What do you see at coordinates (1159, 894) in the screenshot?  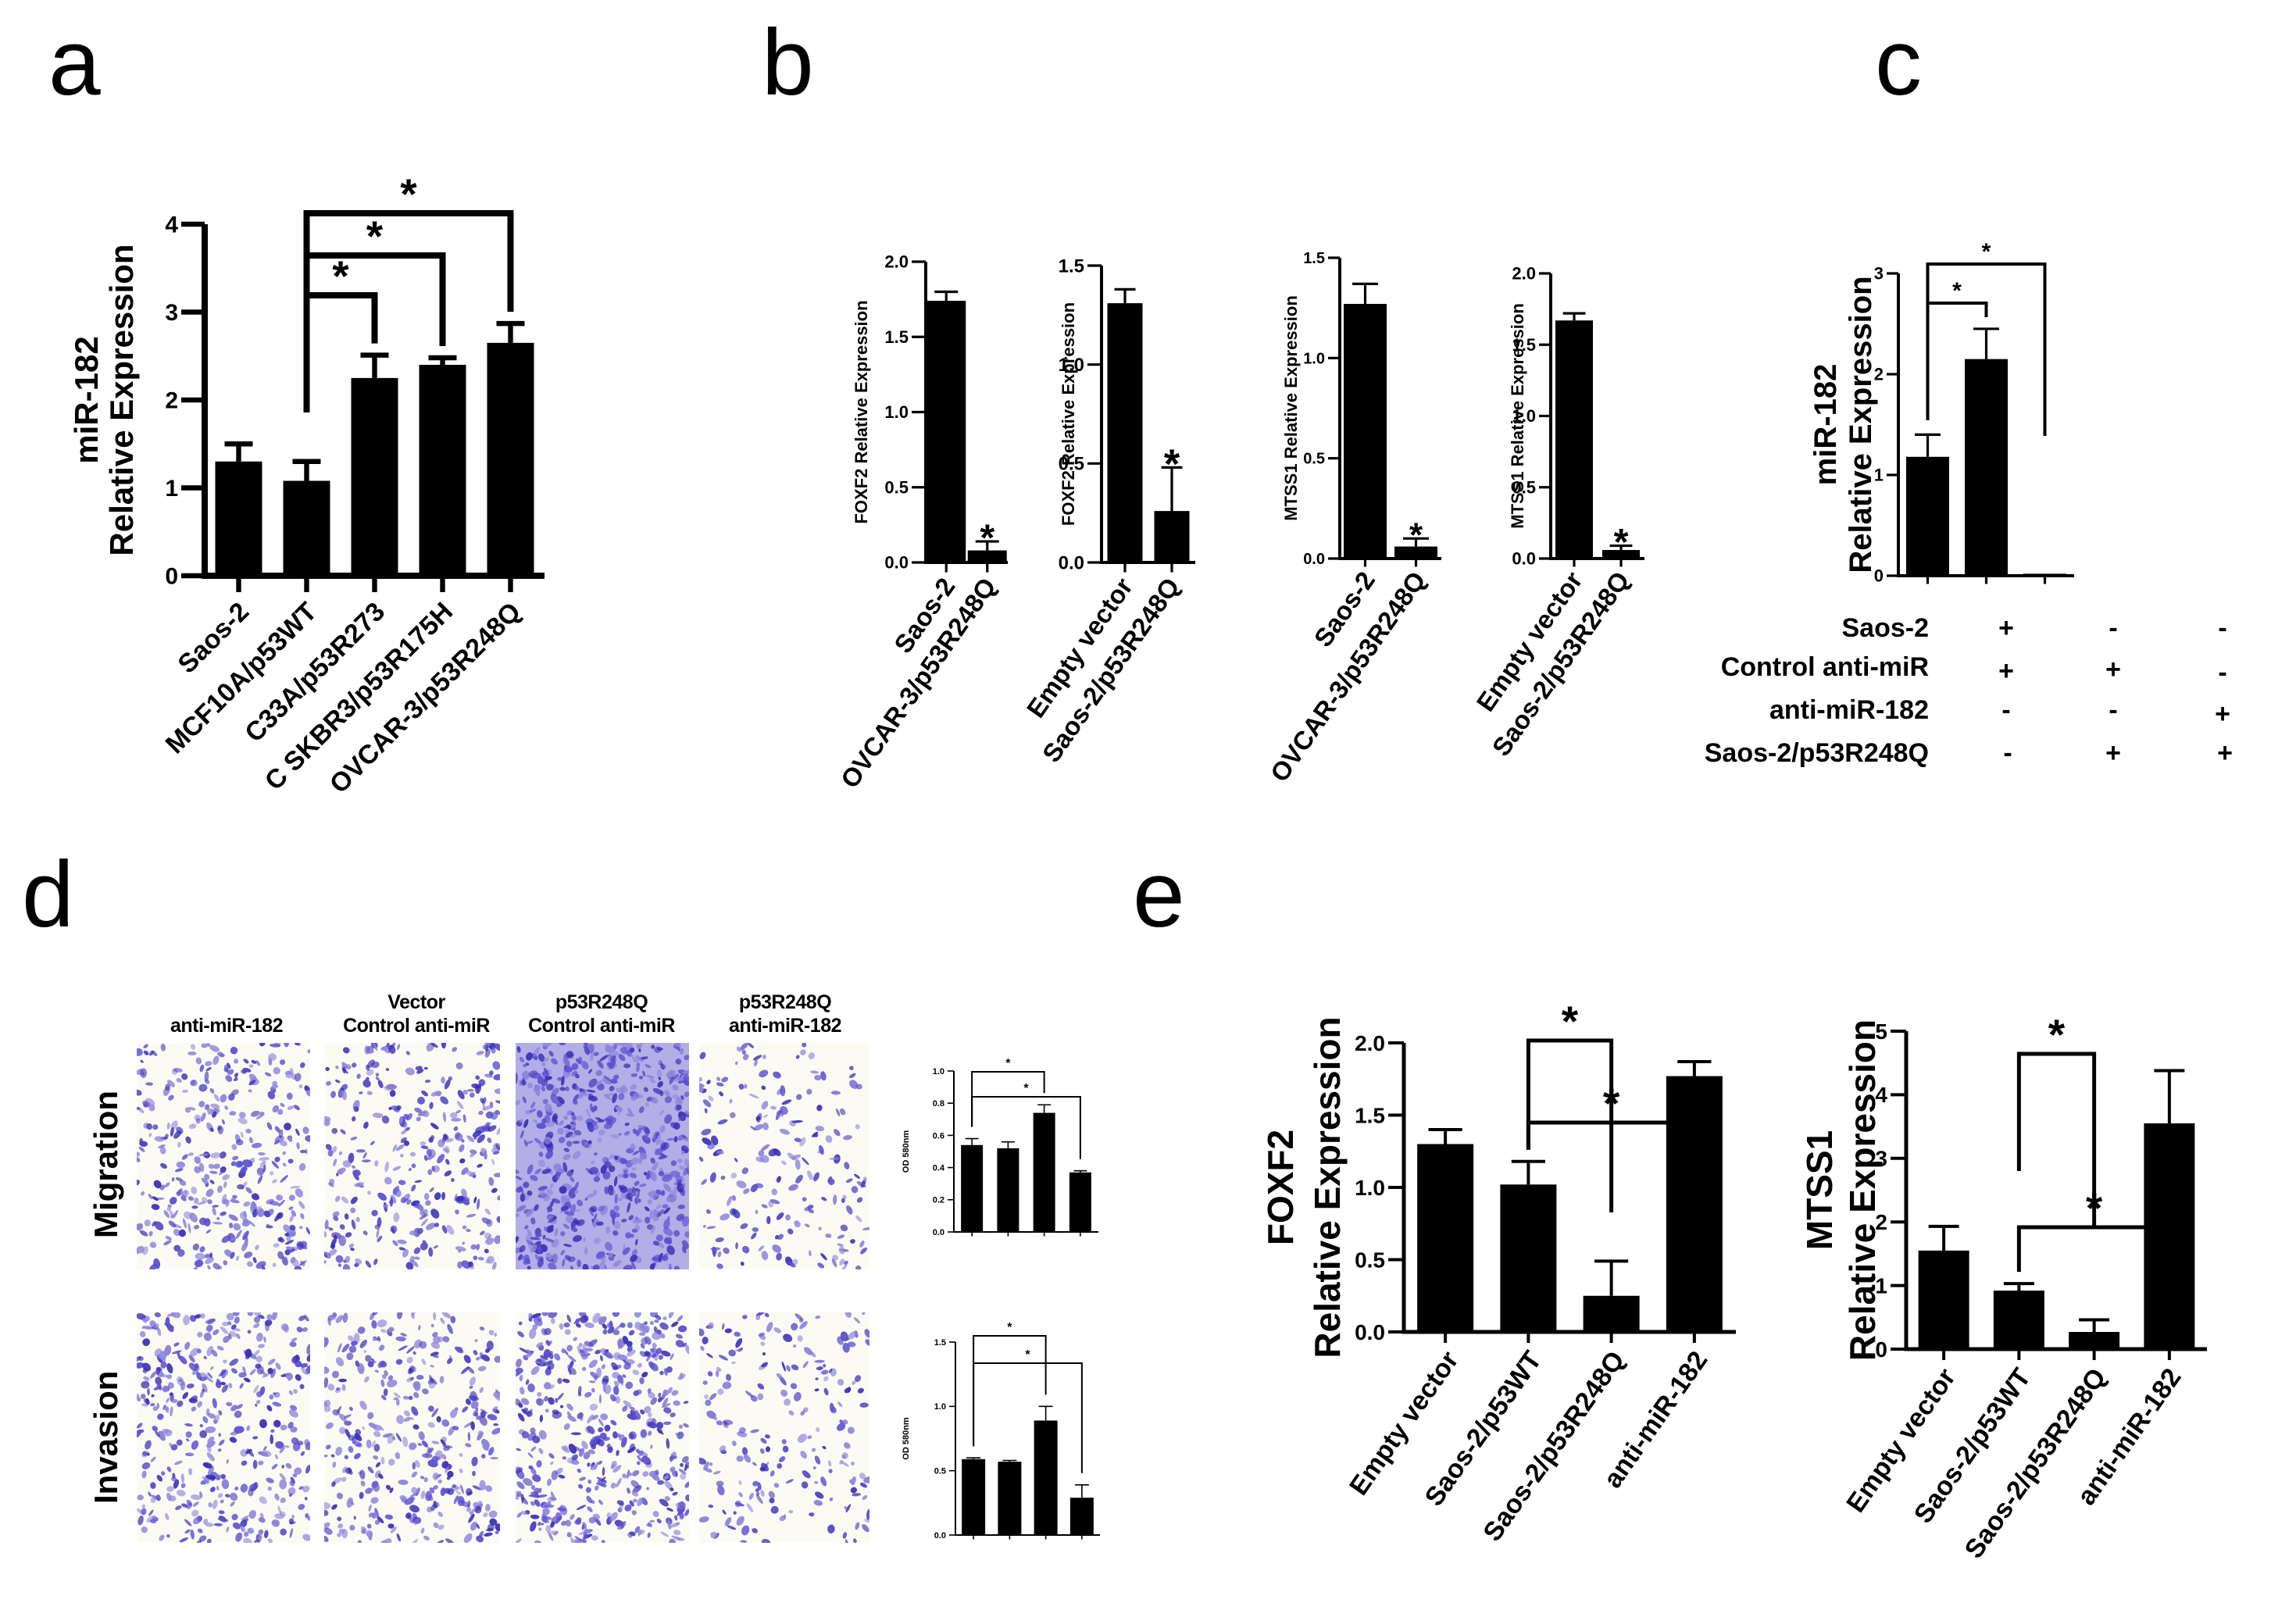 I see `panel-letter-e: e` at bounding box center [1159, 894].